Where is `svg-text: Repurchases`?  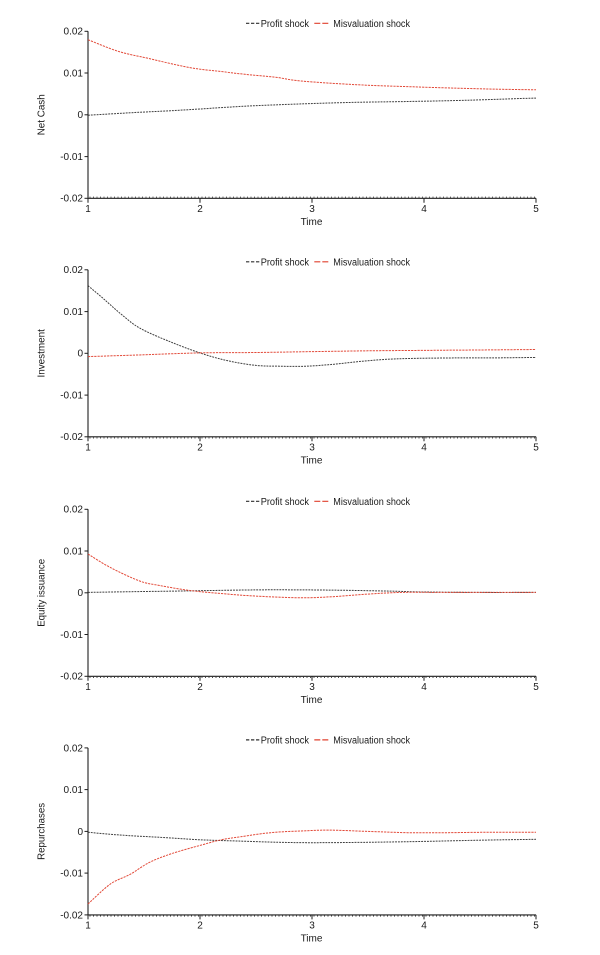 svg-text: Repurchases is located at coordinates (42, 831).